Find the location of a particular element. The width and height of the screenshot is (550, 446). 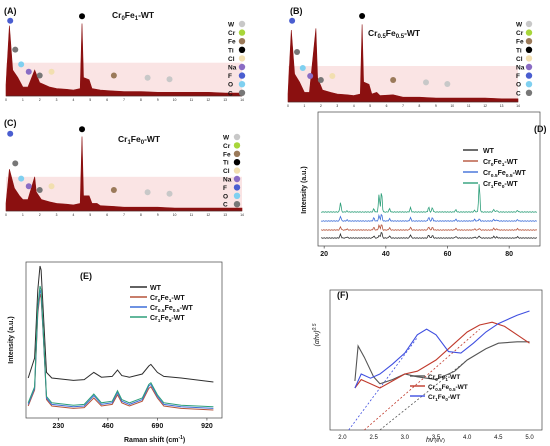

raman-x-tick-label: 460 is located at coordinates (108, 426).